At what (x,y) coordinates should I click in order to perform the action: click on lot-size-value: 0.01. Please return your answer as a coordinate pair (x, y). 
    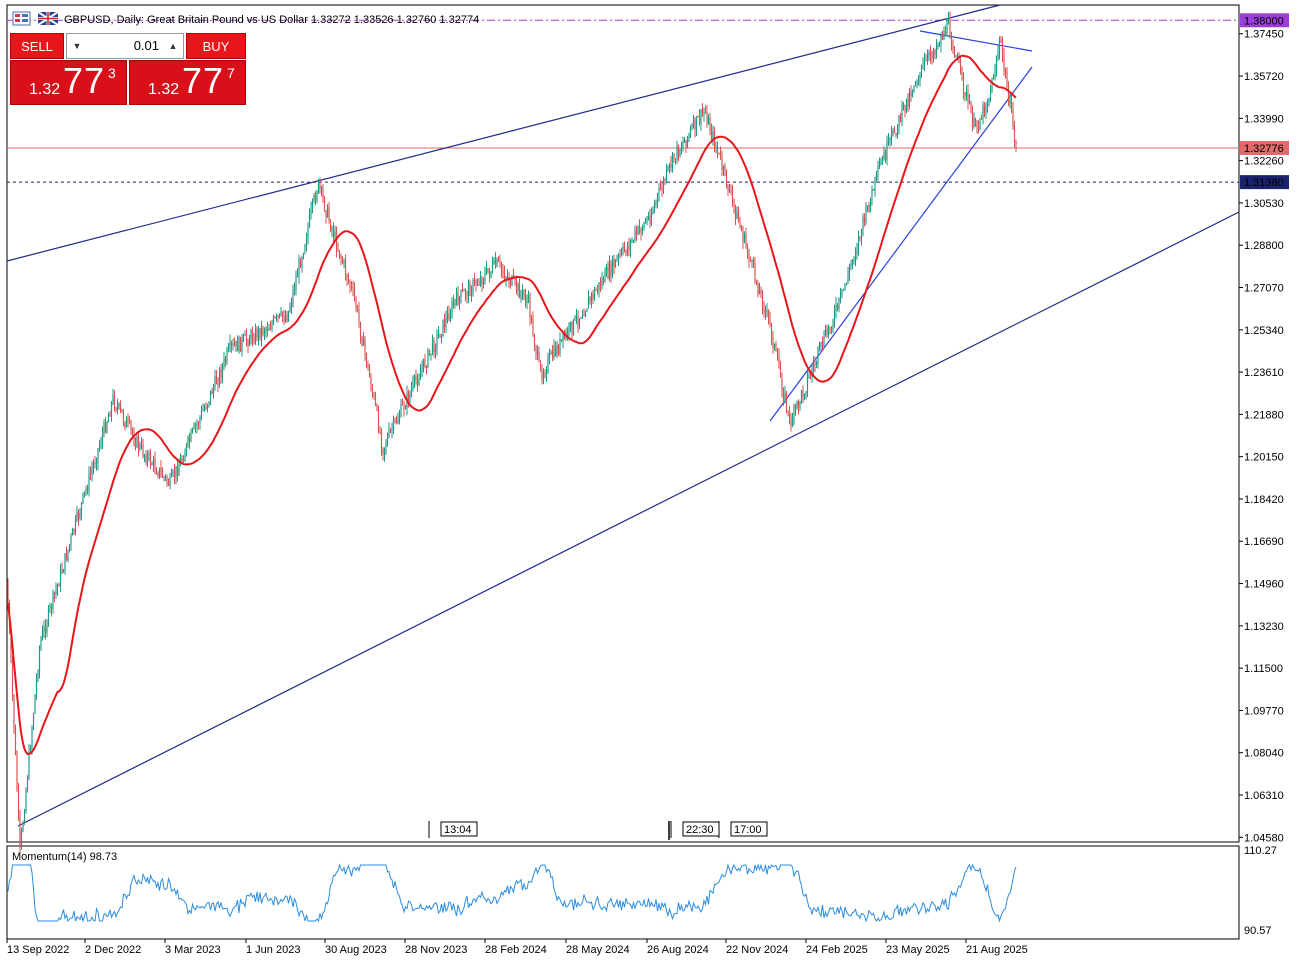
    Looking at the image, I should click on (146, 45).